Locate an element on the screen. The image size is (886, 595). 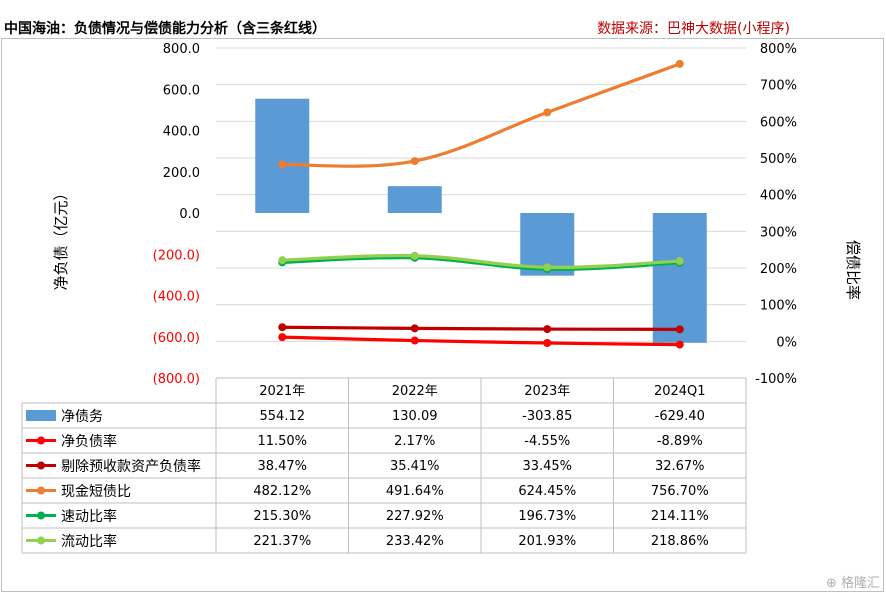
watermark: ⊕ 格隆汇 is located at coordinates (853, 581).